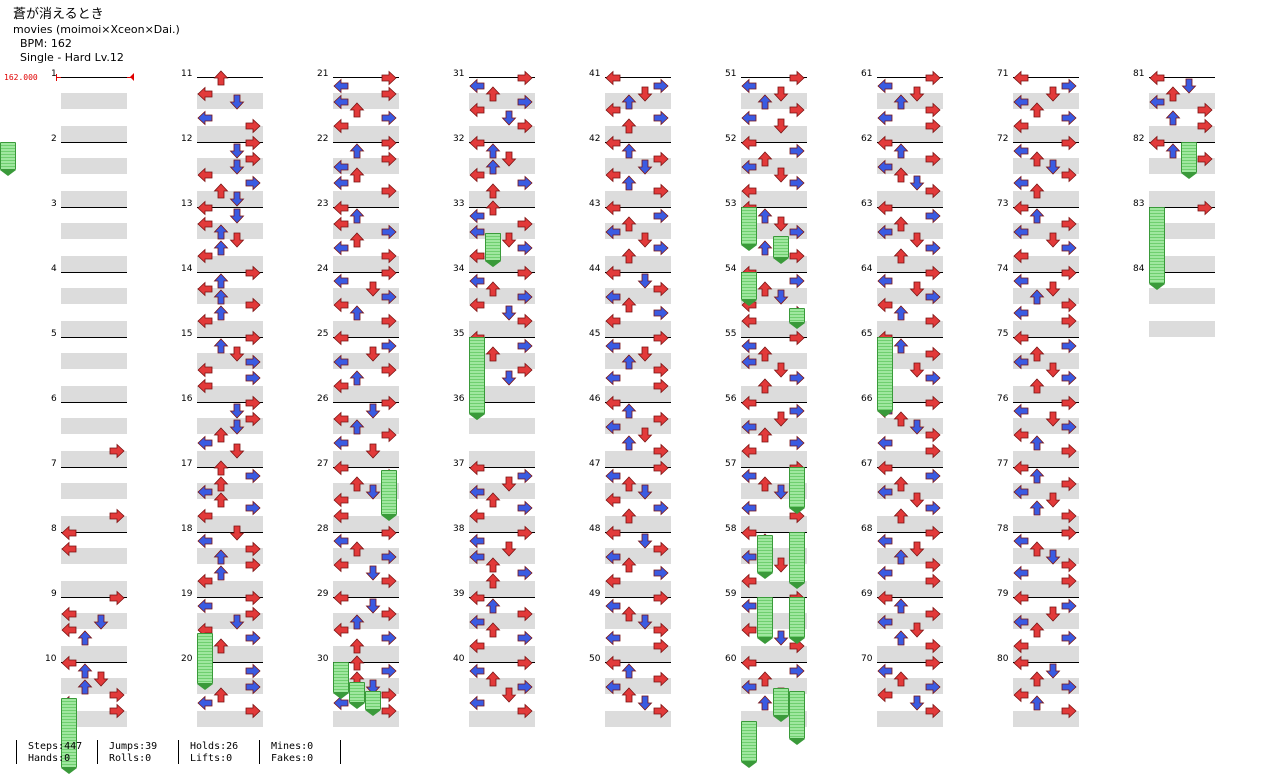 The height and width of the screenshot is (777, 1280). What do you see at coordinates (1174, 236) in the screenshot?
I see `measure-83: 83` at bounding box center [1174, 236].